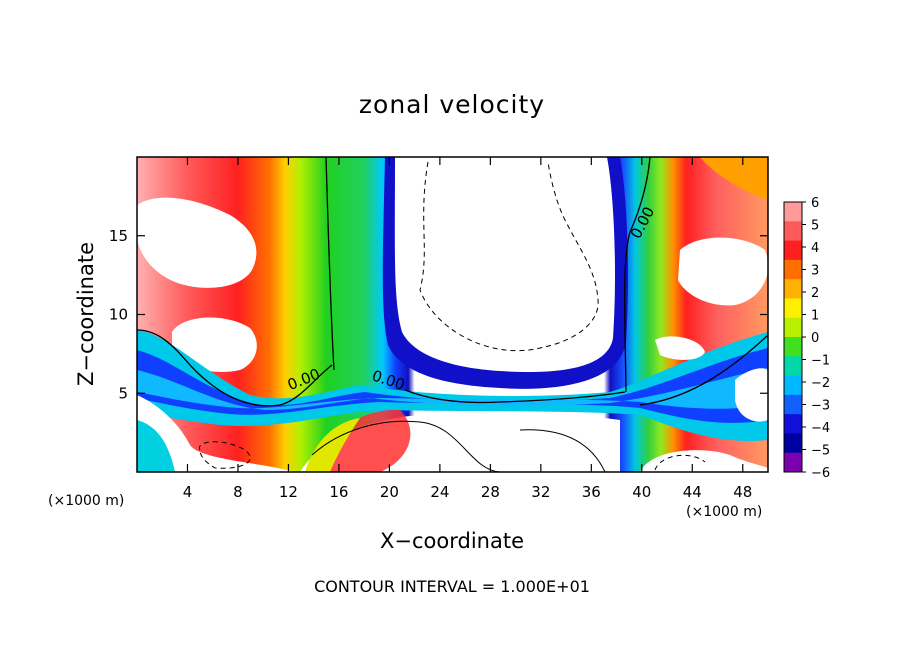 The image size is (904, 654). What do you see at coordinates (703, 370) in the screenshot?
I see `contour-line-zero-far-right` at bounding box center [703, 370].